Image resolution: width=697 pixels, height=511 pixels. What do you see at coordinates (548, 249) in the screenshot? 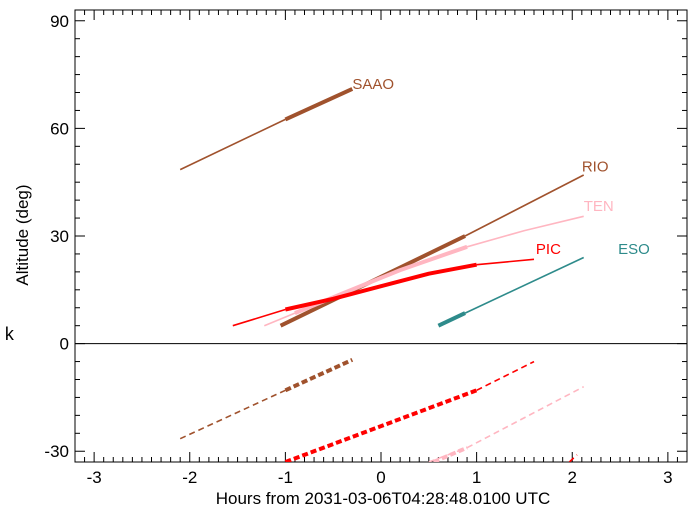
I see `series-label-pic: PIC` at bounding box center [548, 249].